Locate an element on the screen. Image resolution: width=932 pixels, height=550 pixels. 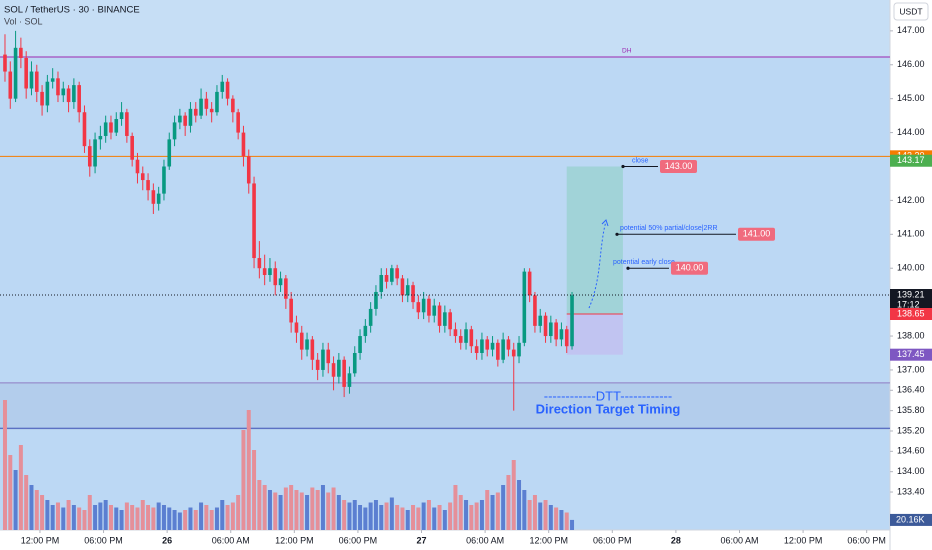
target-tag-label: 141.00 is located at coordinates (757, 234).